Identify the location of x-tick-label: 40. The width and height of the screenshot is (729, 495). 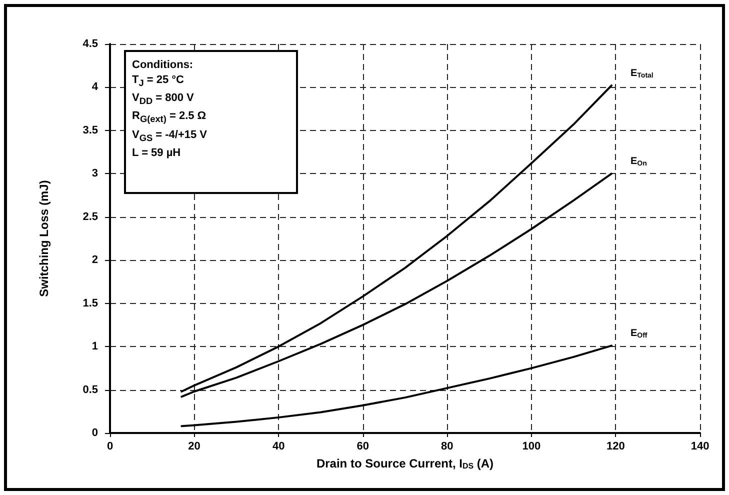
(278, 446).